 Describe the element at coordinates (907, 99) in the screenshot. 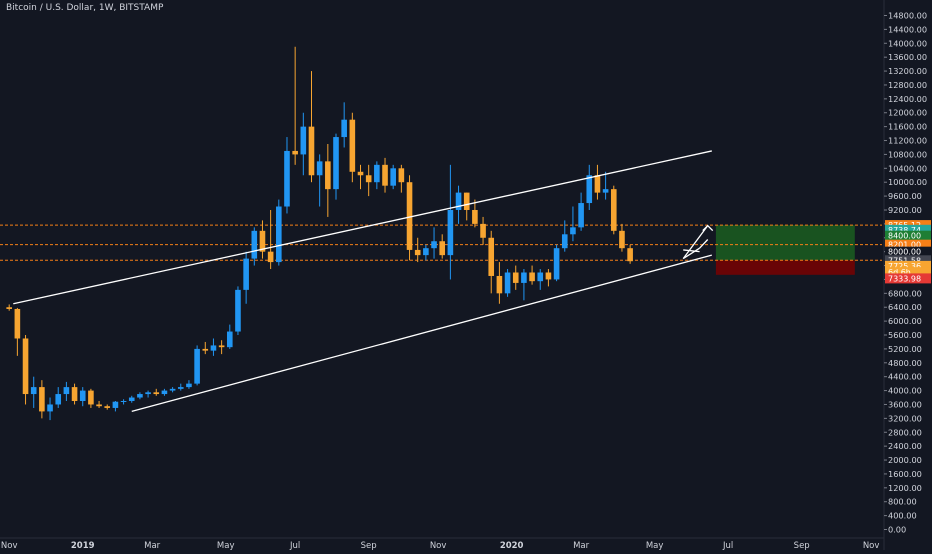

I see `price-axis-label: 12400.00` at that location.